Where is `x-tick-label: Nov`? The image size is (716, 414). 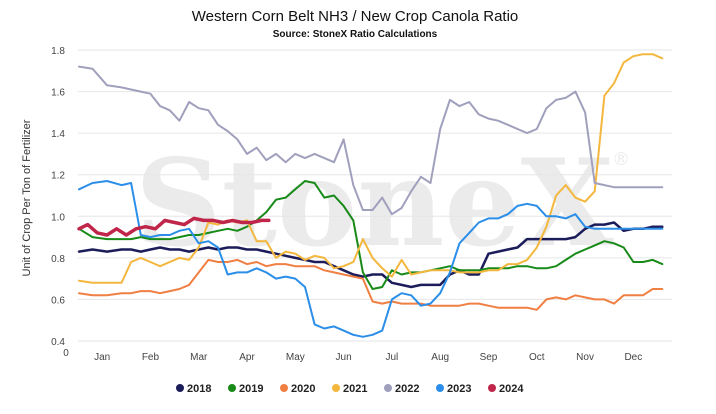
x-tick-label: Nov is located at coordinates (585, 357).